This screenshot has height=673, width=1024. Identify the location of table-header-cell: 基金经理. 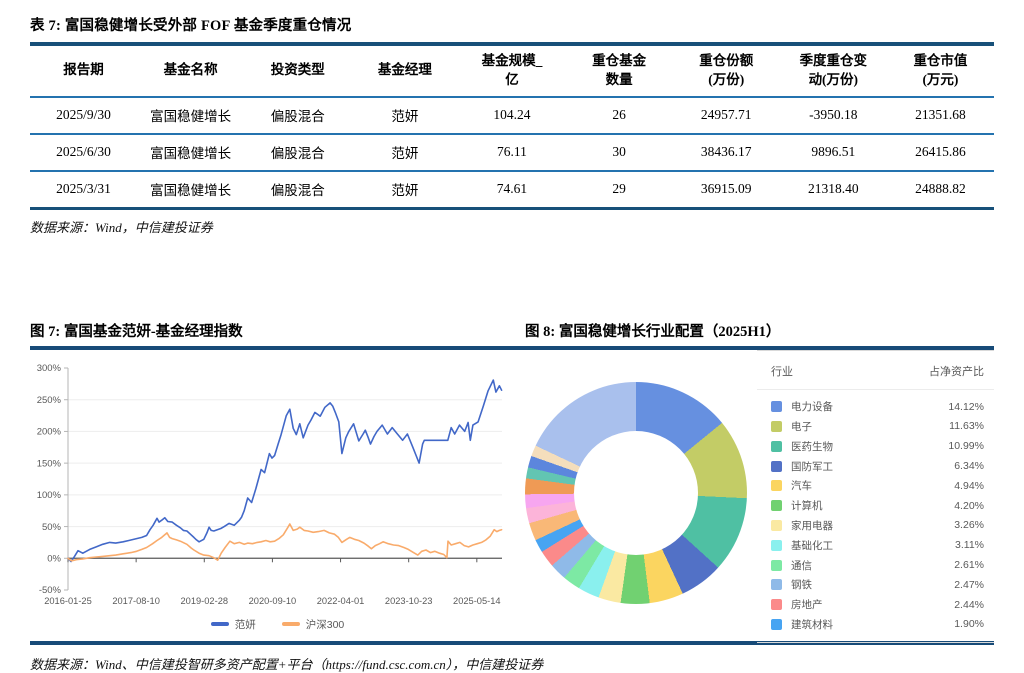
(405, 71).